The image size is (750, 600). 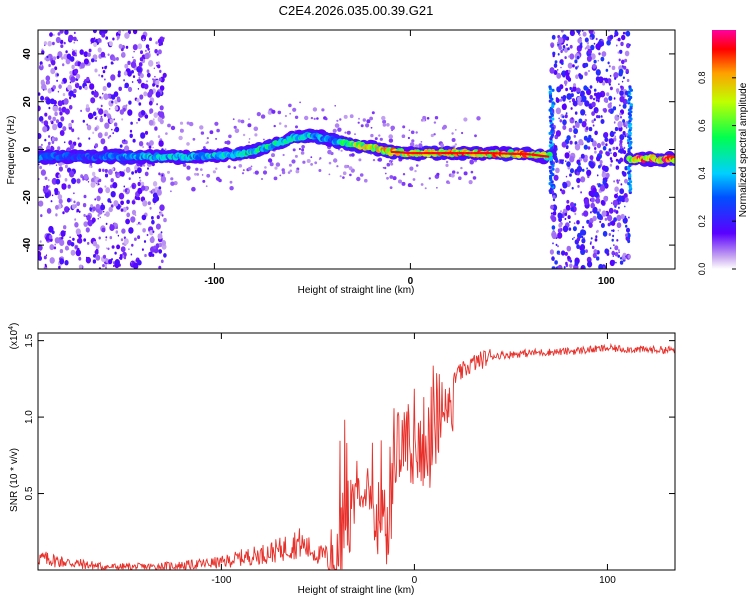 What do you see at coordinates (11, 150) in the screenshot?
I see `spectrogram-ylabel: Frequency (Hz)` at bounding box center [11, 150].